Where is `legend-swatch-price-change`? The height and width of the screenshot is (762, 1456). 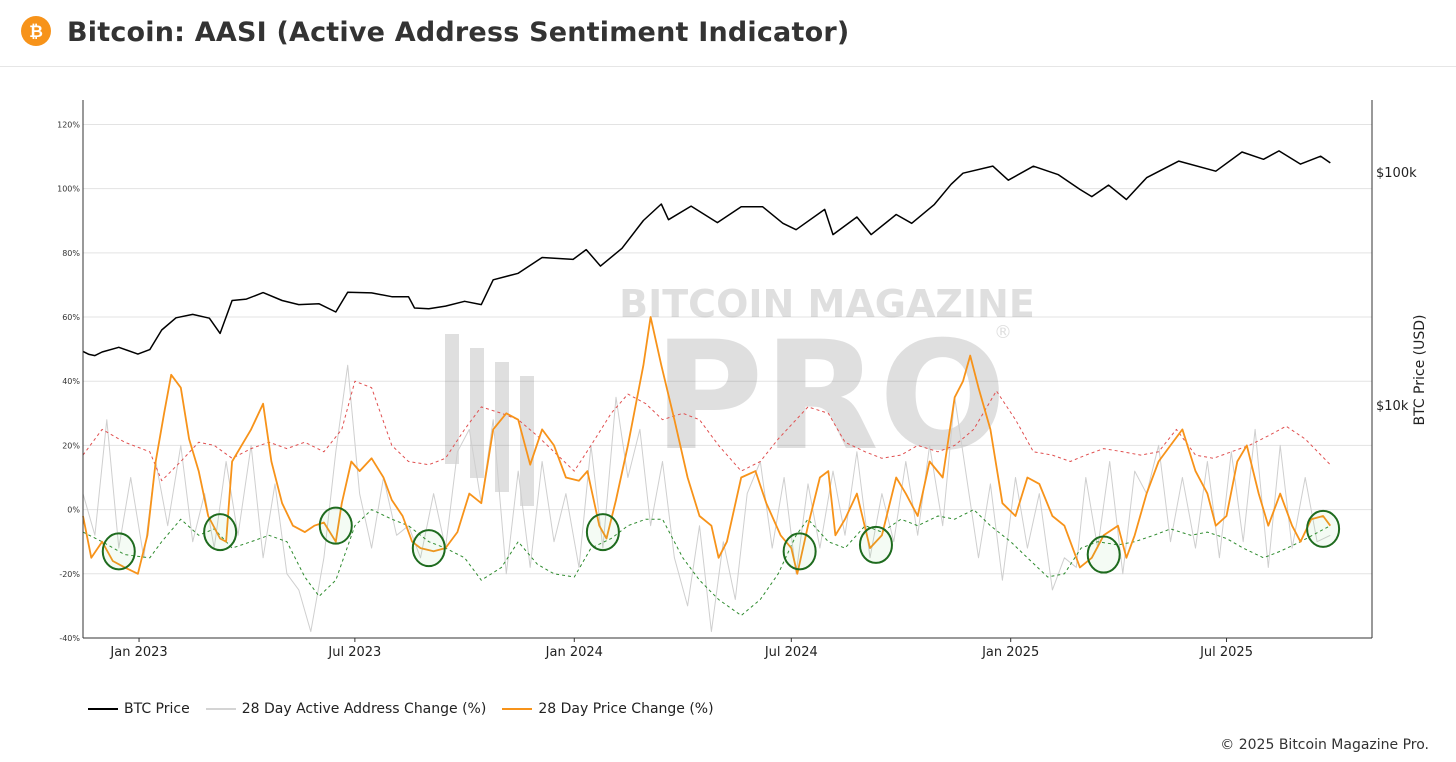 legend-swatch-price-change is located at coordinates (517, 709).